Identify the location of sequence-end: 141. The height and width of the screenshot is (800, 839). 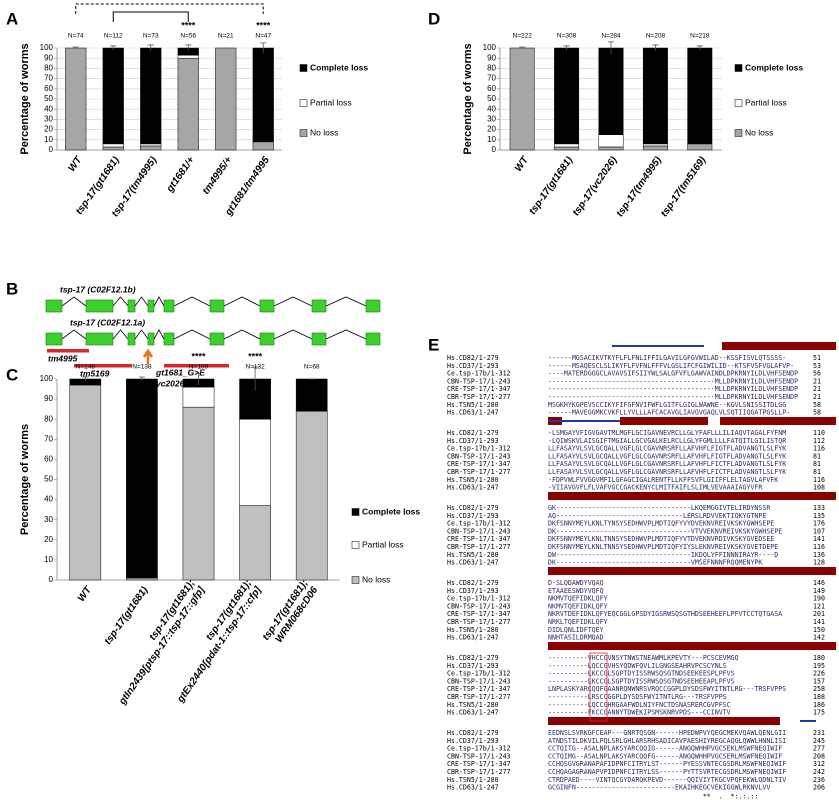
(819, 539).